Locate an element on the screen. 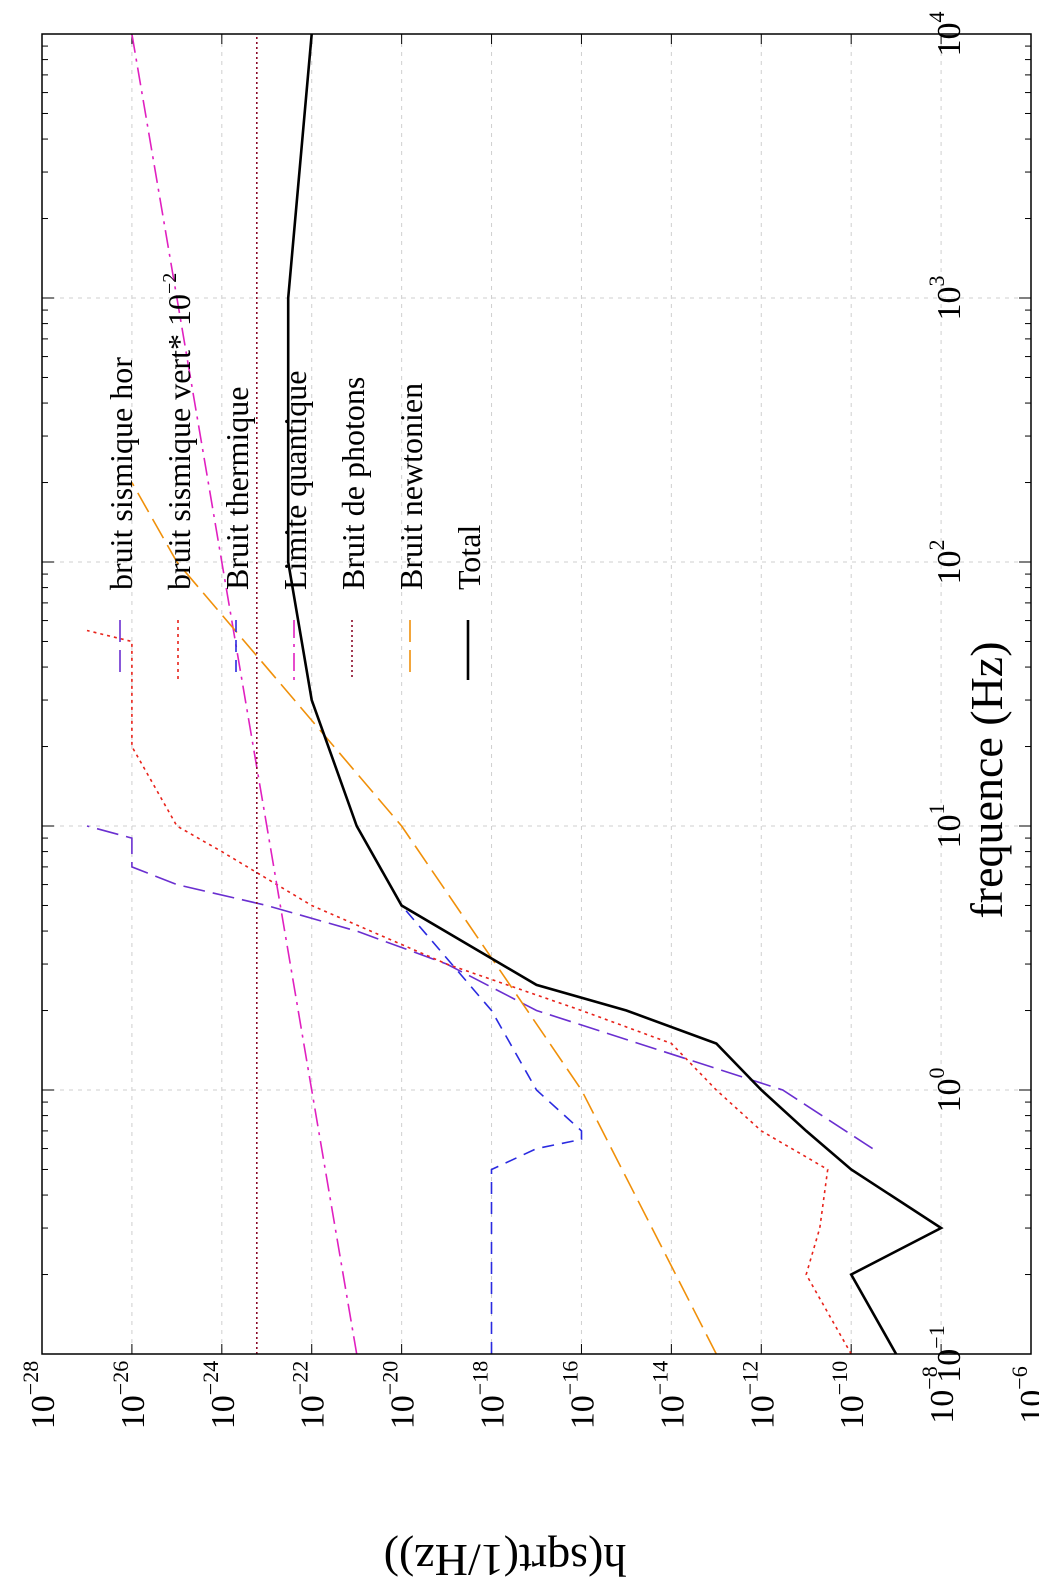 The width and height of the screenshot is (1039, 1577). y-tick-label-text: 10−10 is located at coordinates (849, 1395).